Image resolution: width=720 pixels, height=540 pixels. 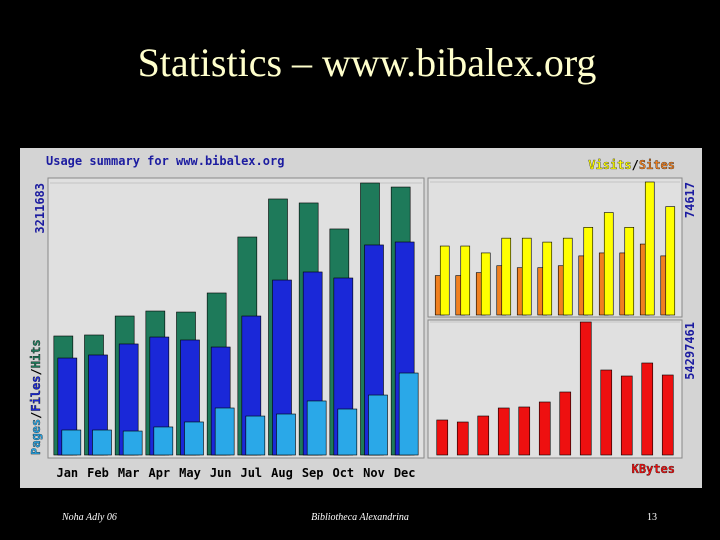 I want to click on chart-title: Usage summary for www.bibalex.org, so click(x=165, y=161).